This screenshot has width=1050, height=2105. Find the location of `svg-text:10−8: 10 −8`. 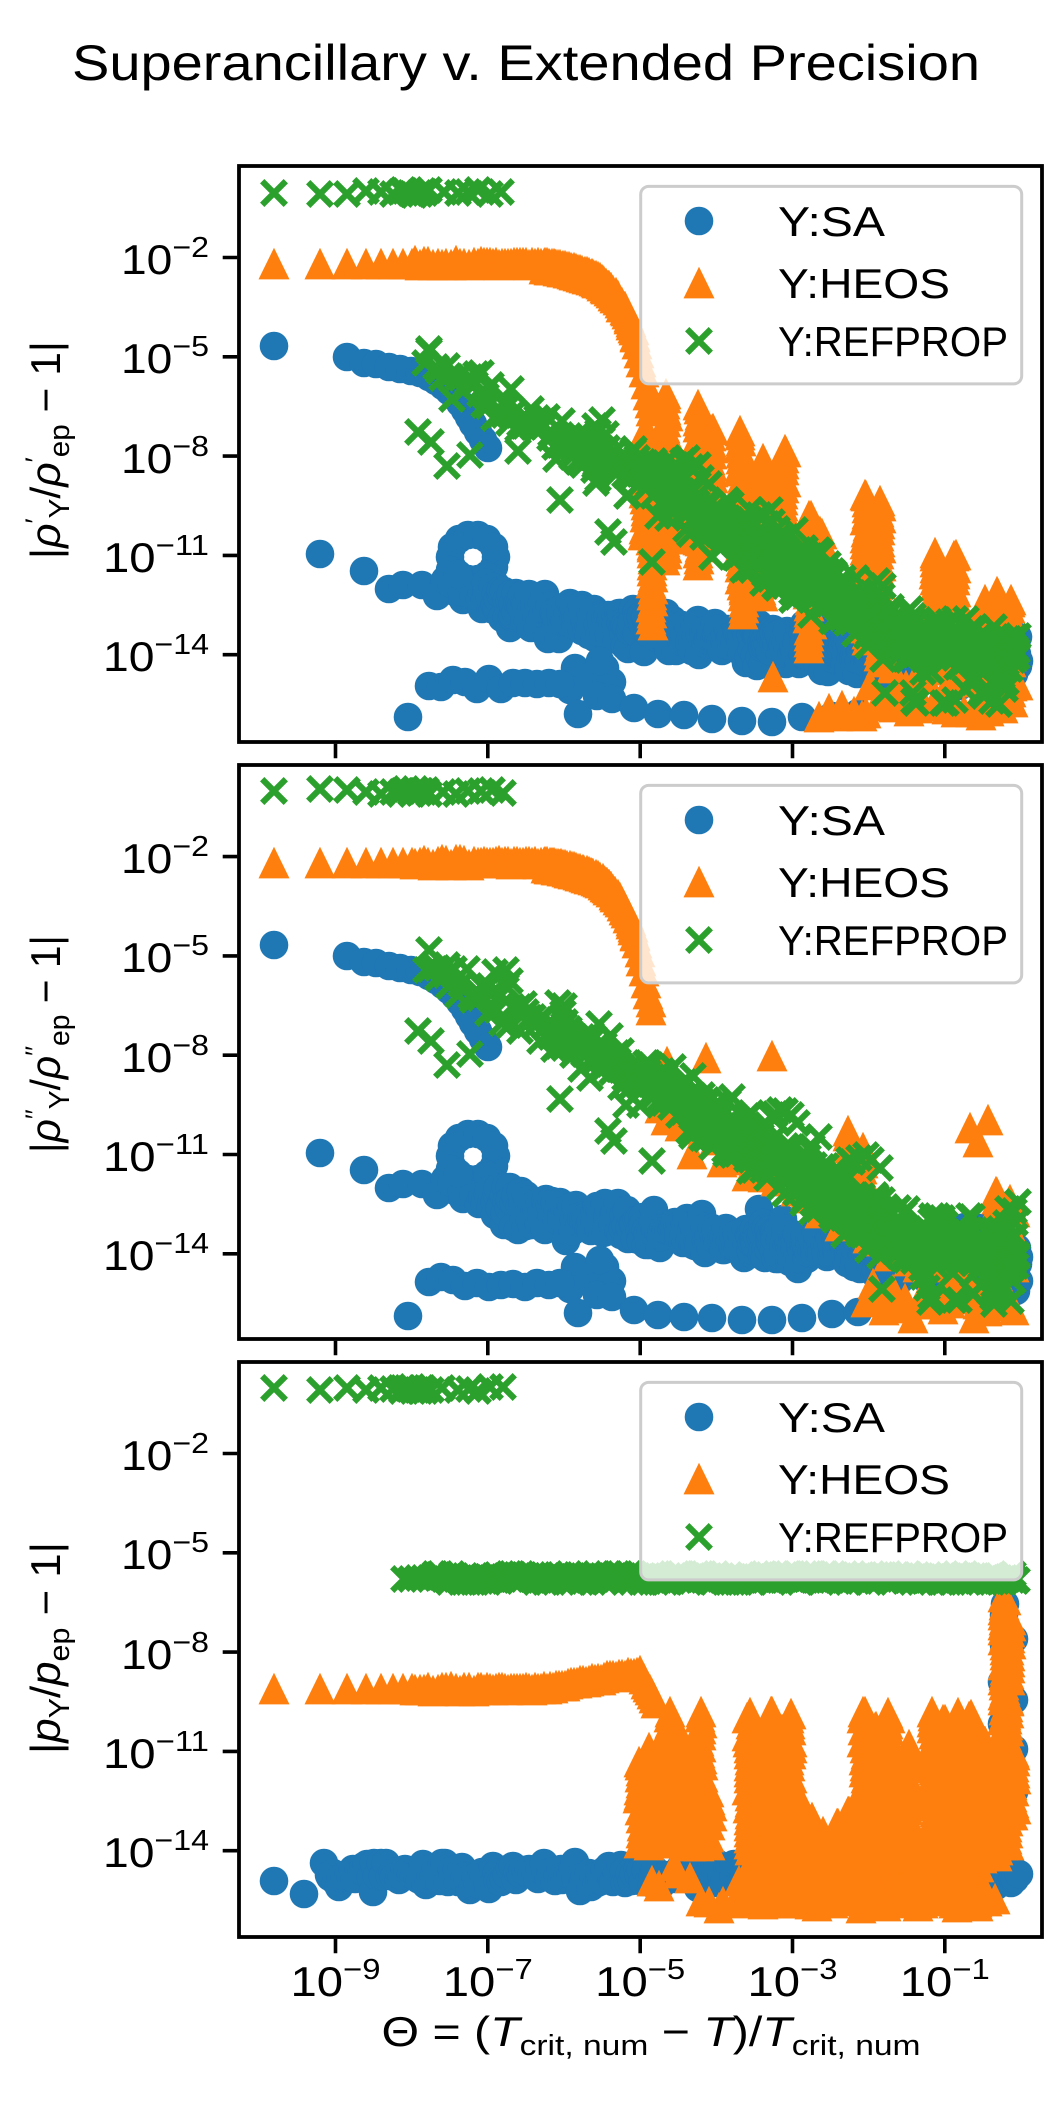

svg-text:10−8: 10 −8 is located at coordinates (165, 1055).